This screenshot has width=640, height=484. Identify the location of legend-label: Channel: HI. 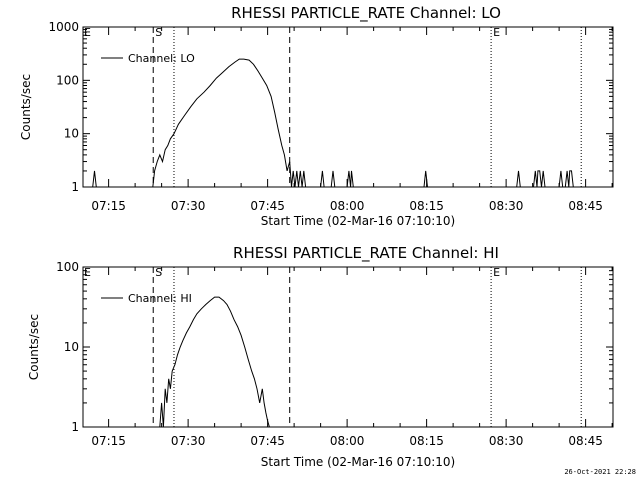
(160, 298).